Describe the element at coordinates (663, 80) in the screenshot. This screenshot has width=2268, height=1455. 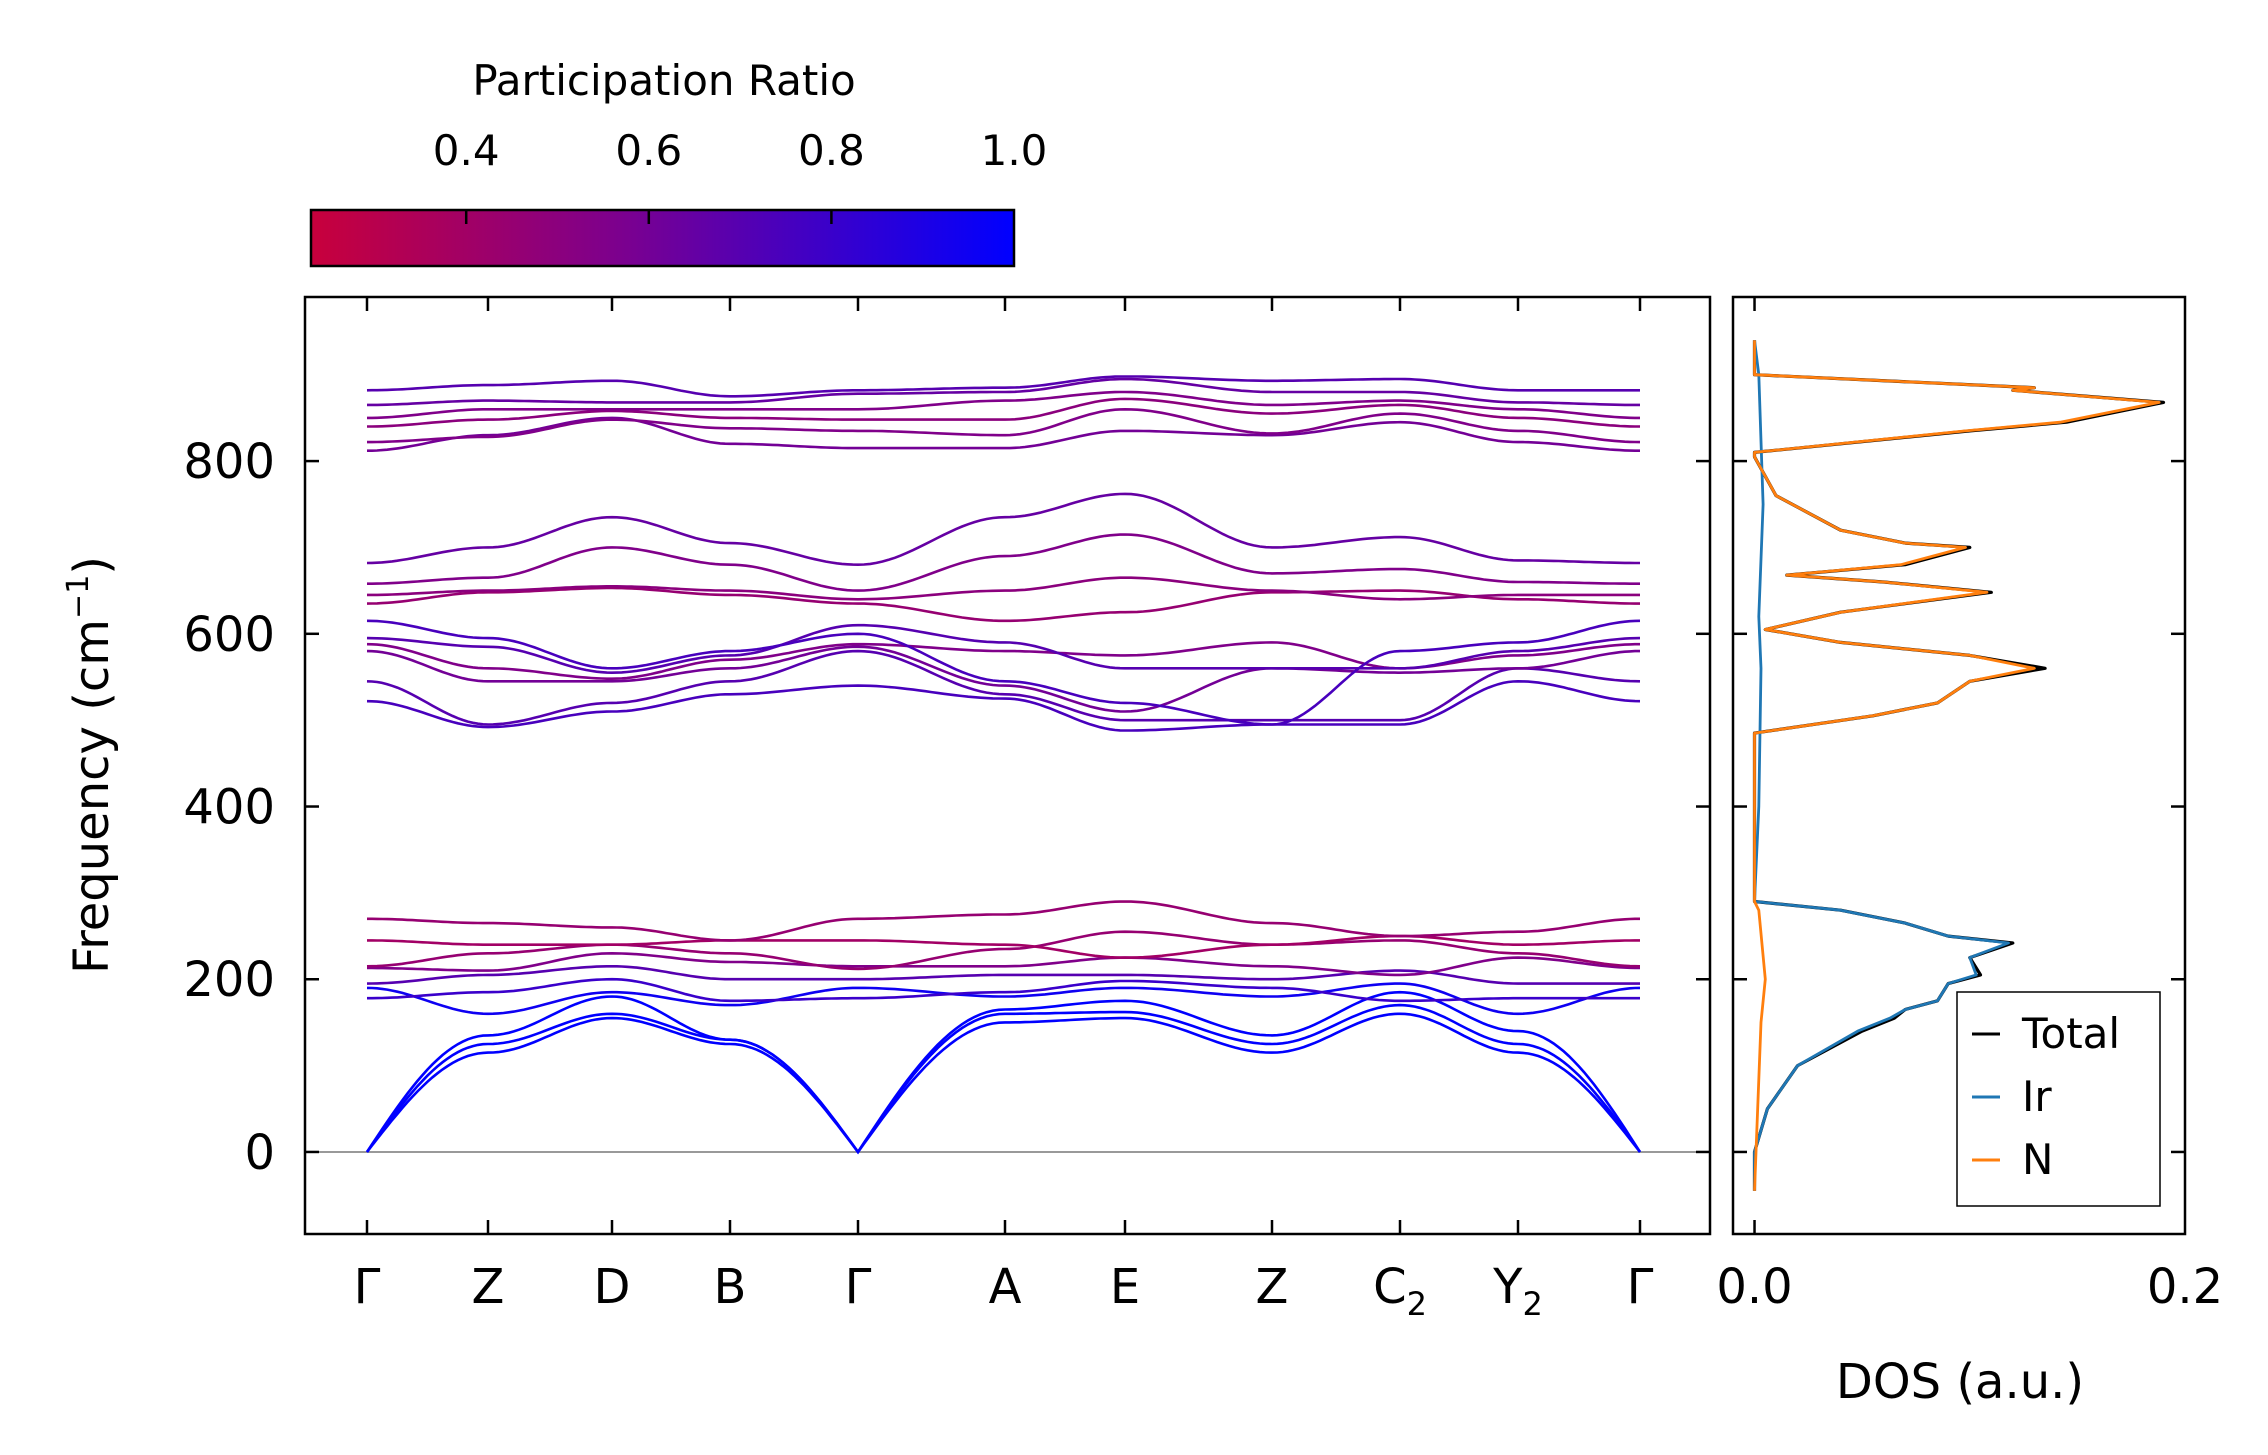
I see `colorbar-title: Participation Ratio` at that location.